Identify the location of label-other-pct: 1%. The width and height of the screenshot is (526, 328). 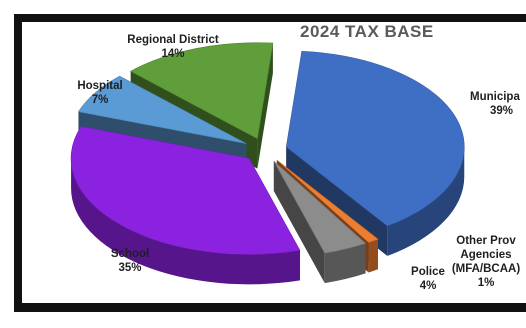
(486, 283).